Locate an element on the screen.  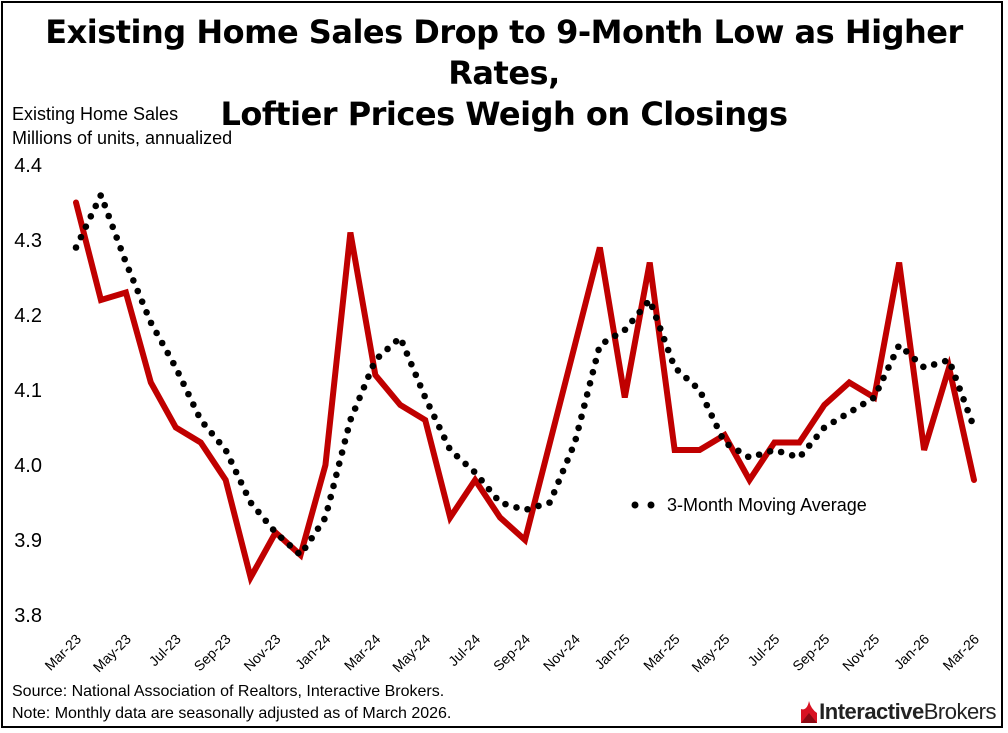
x-tick-label: Jul-24 is located at coordinates (464, 650).